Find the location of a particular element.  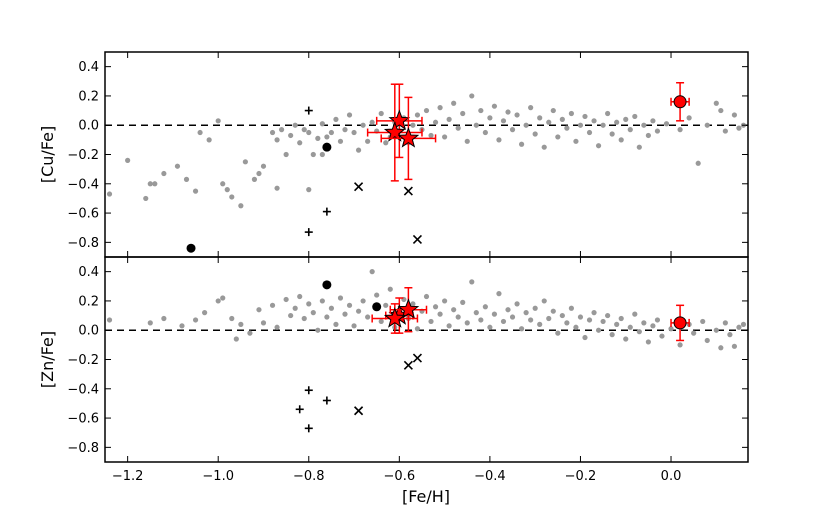

bottom-cluster-star is located at coordinates (408, 310).